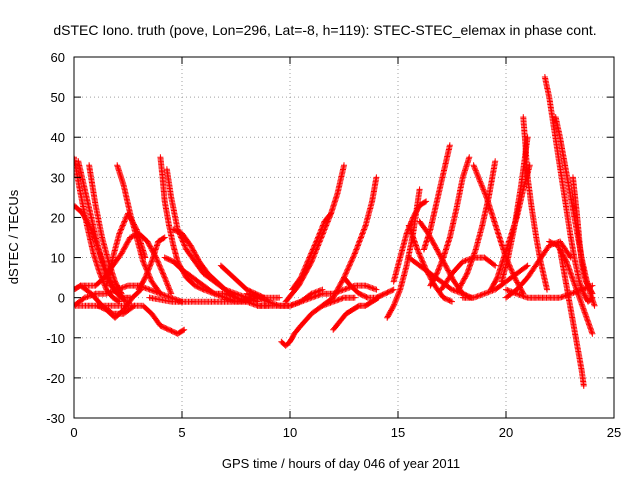 The height and width of the screenshot is (480, 640). What do you see at coordinates (55, 378) in the screenshot?
I see `y-tick-label: -20` at bounding box center [55, 378].